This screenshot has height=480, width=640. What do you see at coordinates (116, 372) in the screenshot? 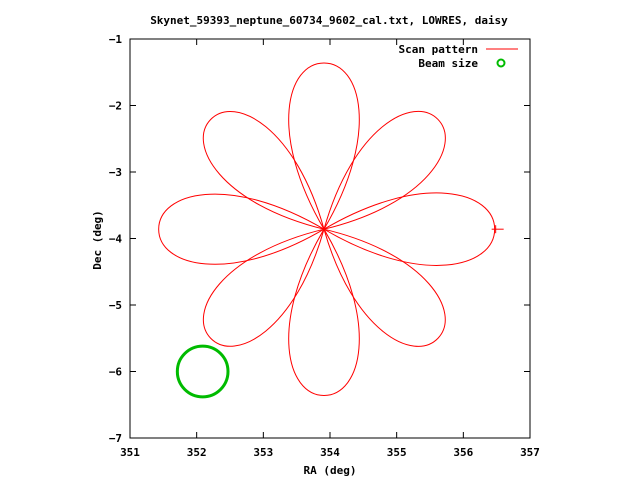
I see `y-tick-label: −6` at bounding box center [116, 372].